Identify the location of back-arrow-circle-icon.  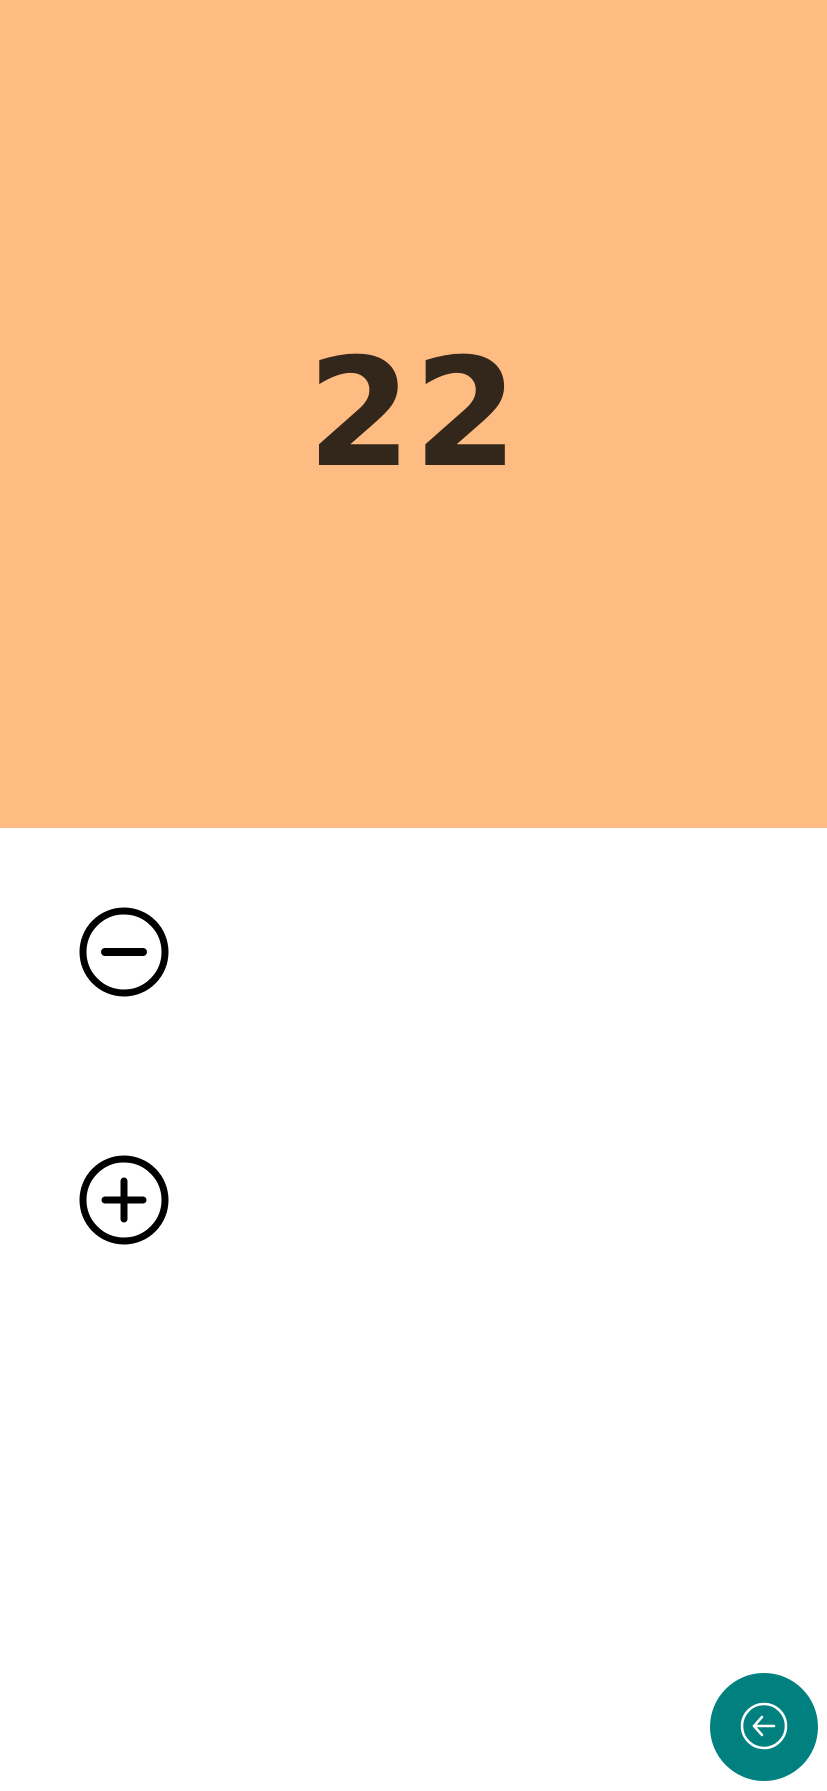
(764, 1727).